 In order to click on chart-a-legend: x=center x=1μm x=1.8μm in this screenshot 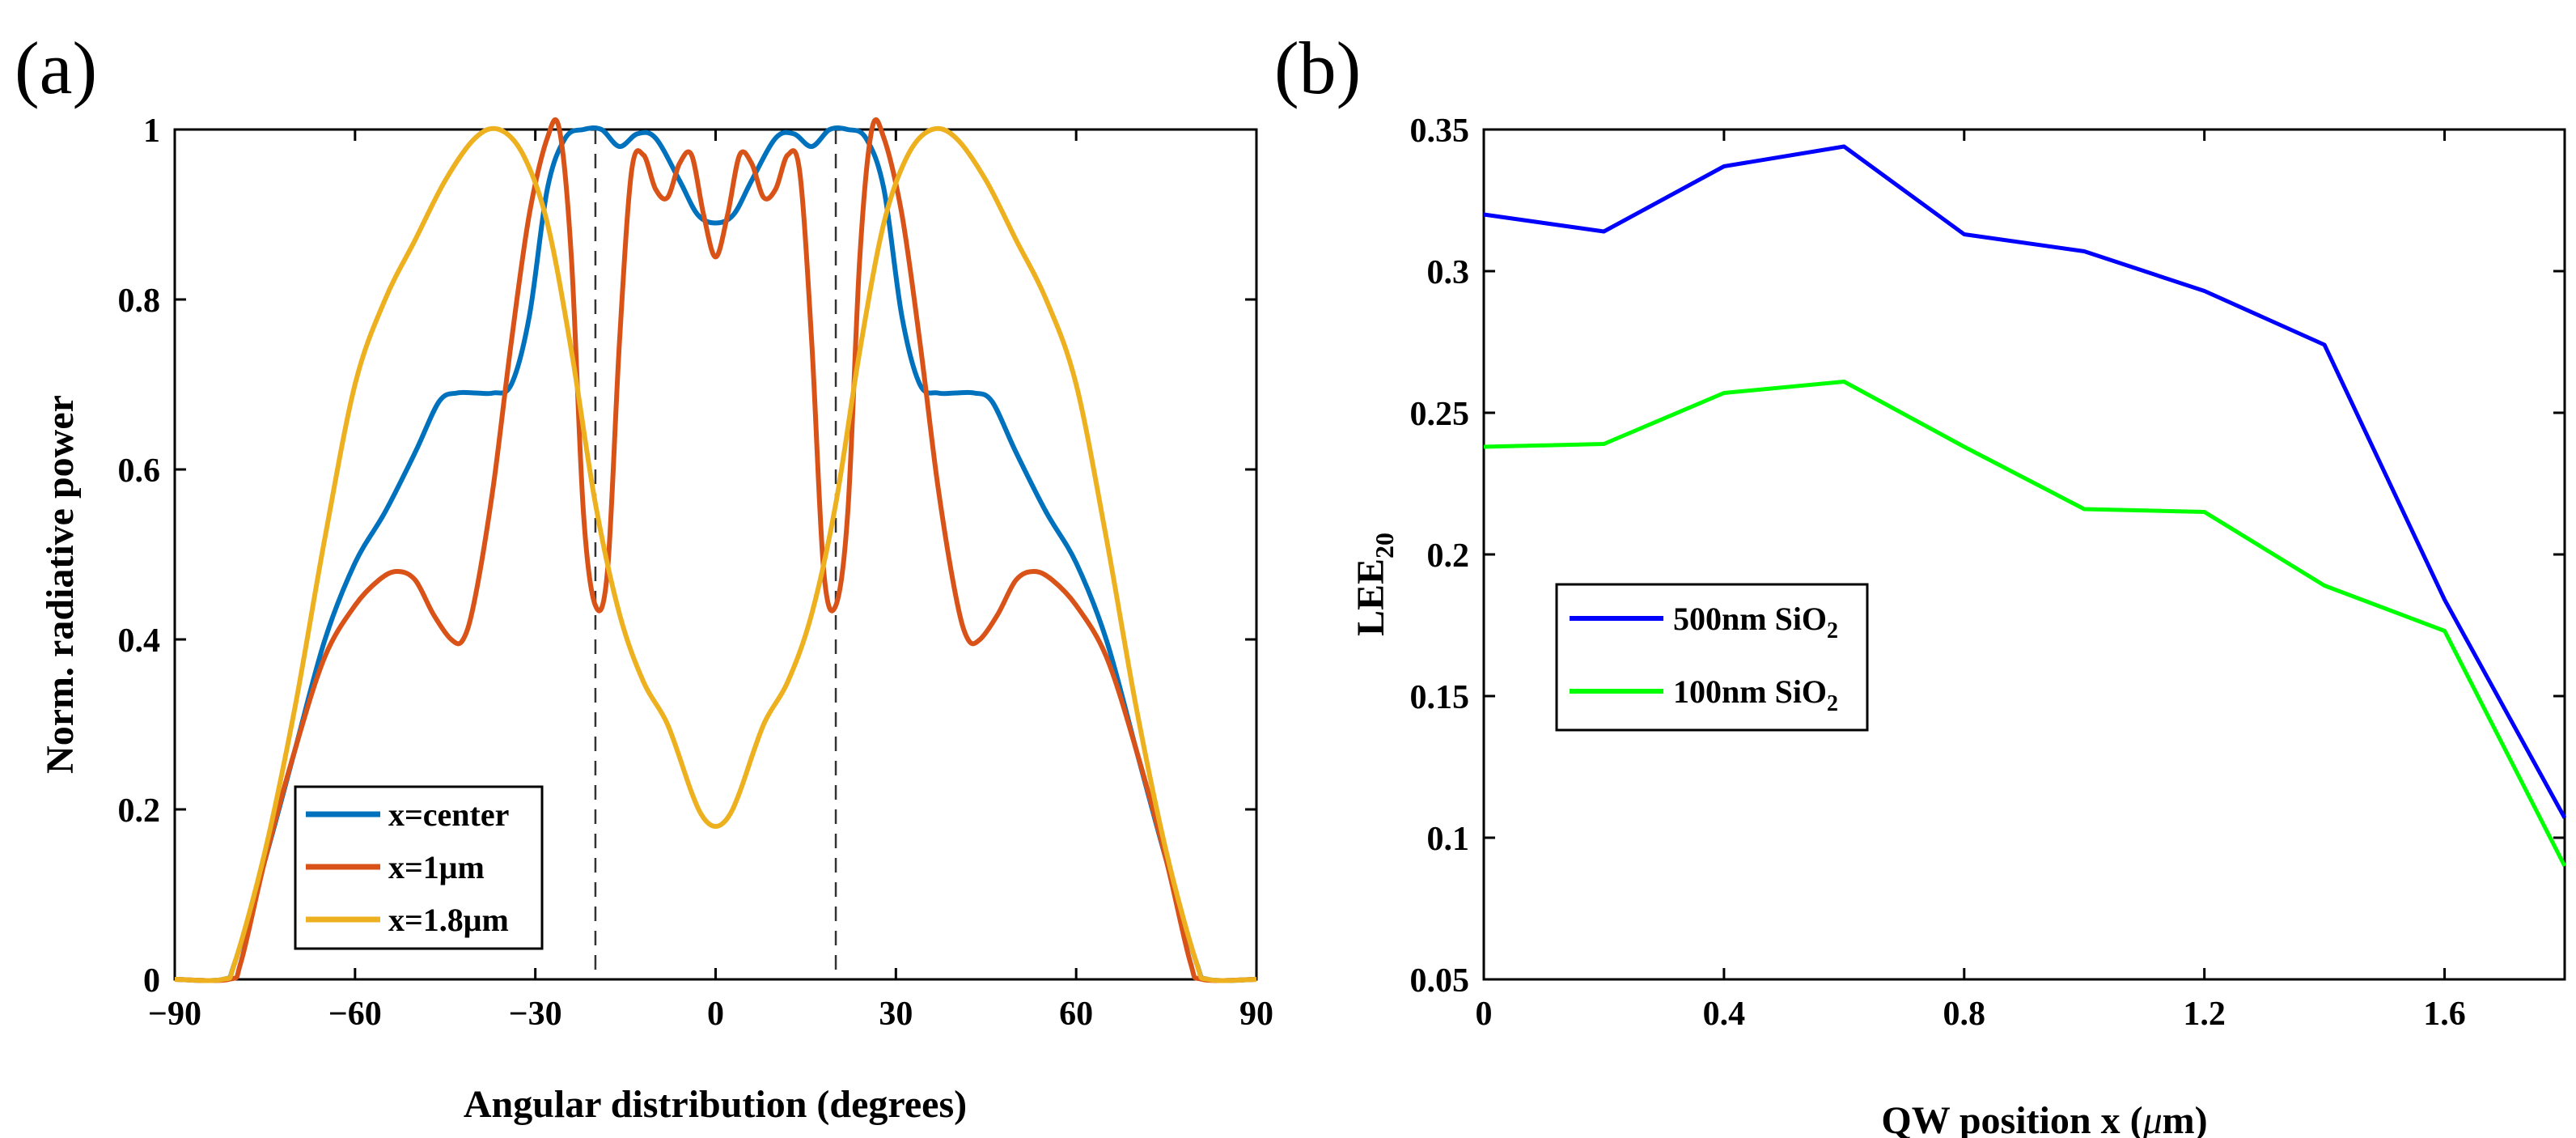, I will do `click(419, 868)`.